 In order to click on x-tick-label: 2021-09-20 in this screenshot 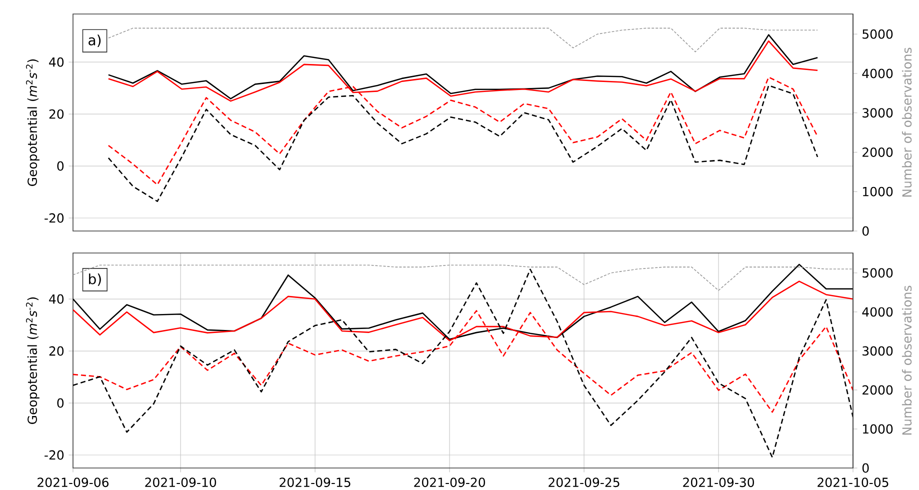, I will do `click(450, 483)`.